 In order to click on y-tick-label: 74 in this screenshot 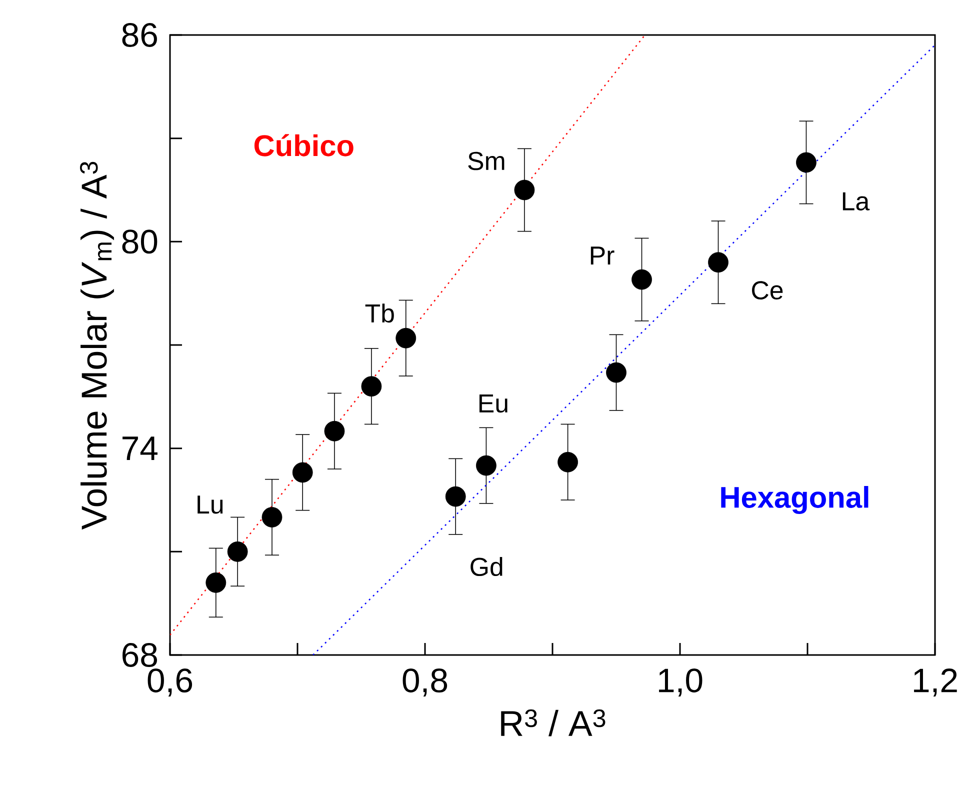, I will do `click(140, 448)`.